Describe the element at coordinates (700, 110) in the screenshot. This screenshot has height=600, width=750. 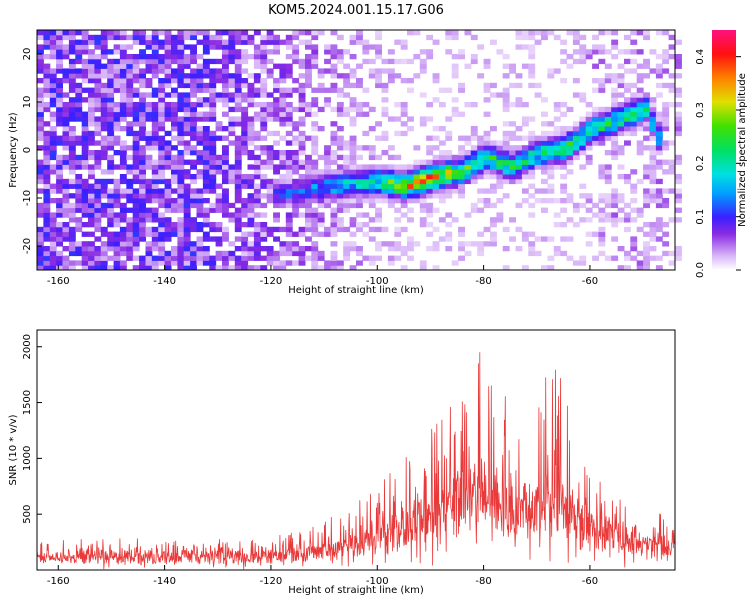
I see `colorbar-tick-label: 0.3` at that location.